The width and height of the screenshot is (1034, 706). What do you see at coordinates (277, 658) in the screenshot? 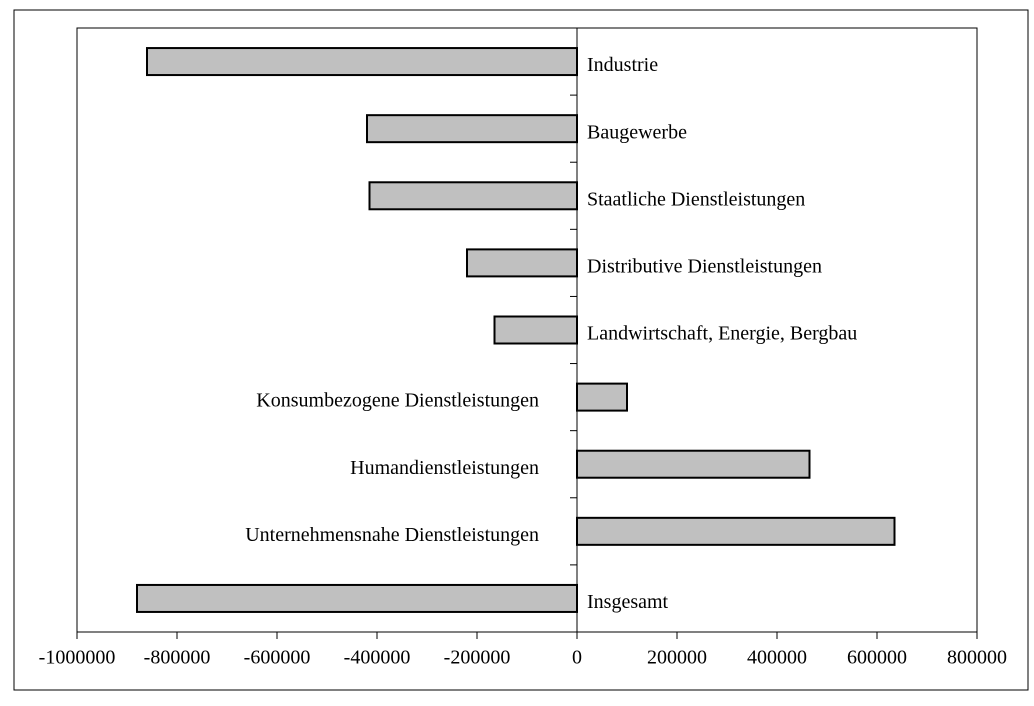
I see `x-tick-label: -600000` at bounding box center [277, 658].